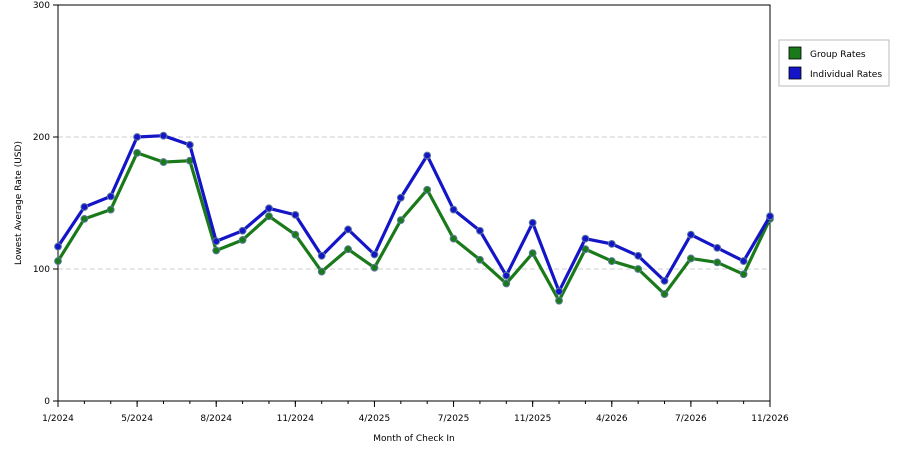  Describe the element at coordinates (612, 419) in the screenshot. I see `x-tick-label: 4/2026` at that location.